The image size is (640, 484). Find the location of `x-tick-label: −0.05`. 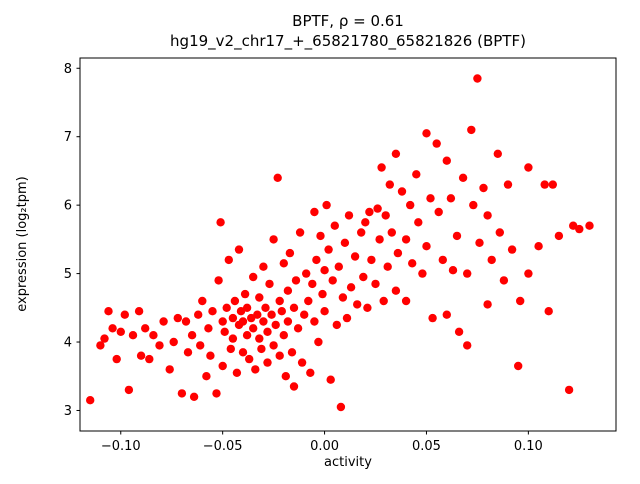

x-tick-label: −0.05 is located at coordinates (223, 446).